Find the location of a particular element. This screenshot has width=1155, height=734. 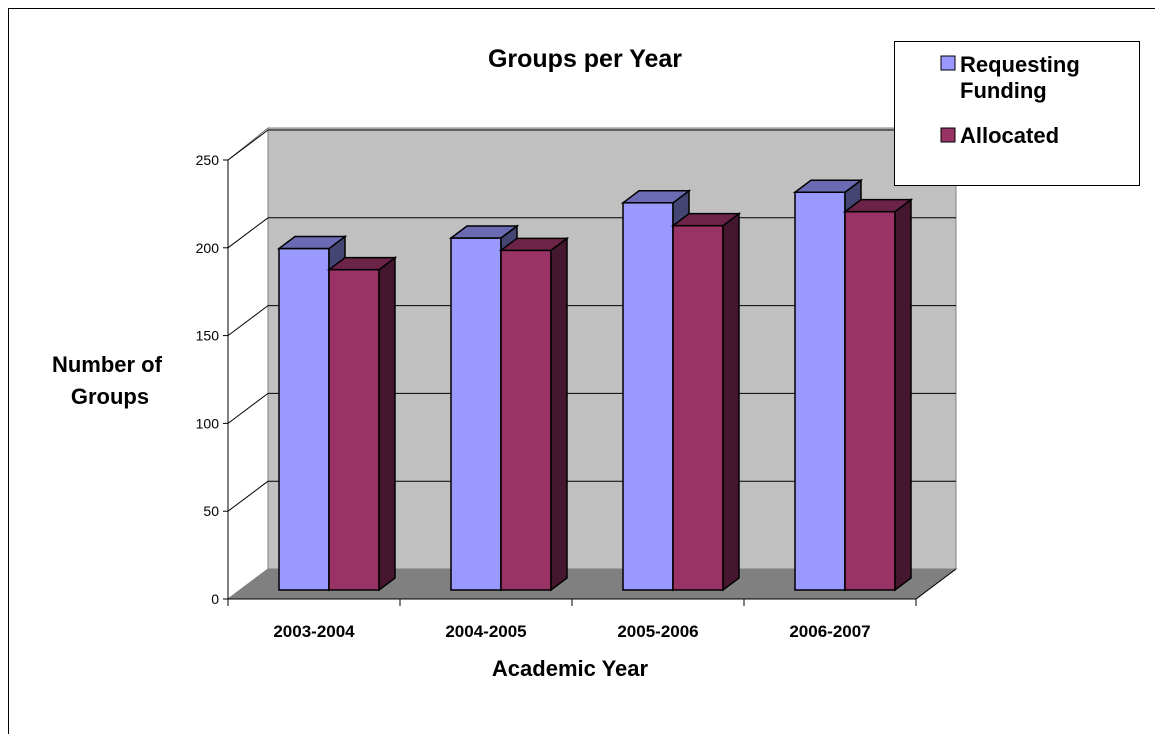

legend: Requesting Funding Allocated is located at coordinates (1017, 113).